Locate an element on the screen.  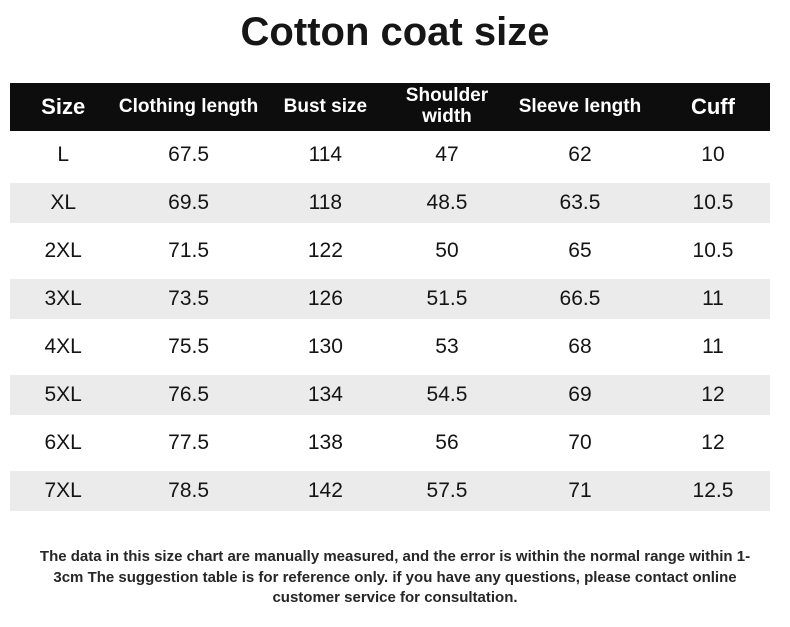
column-header-bust-size: Bust size is located at coordinates (325, 106).